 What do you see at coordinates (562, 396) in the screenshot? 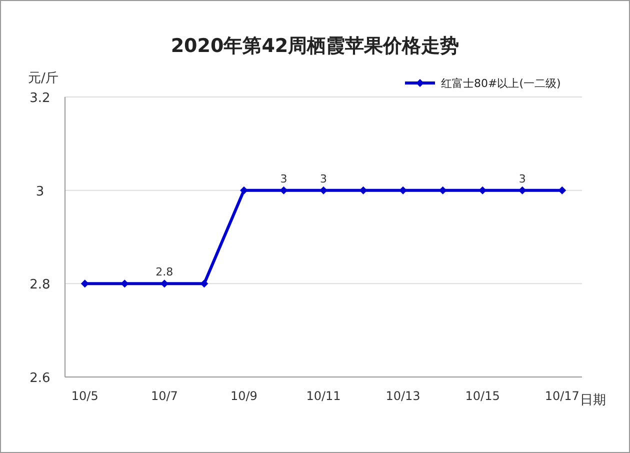
I see `x-tick-label: 10/17` at bounding box center [562, 396].